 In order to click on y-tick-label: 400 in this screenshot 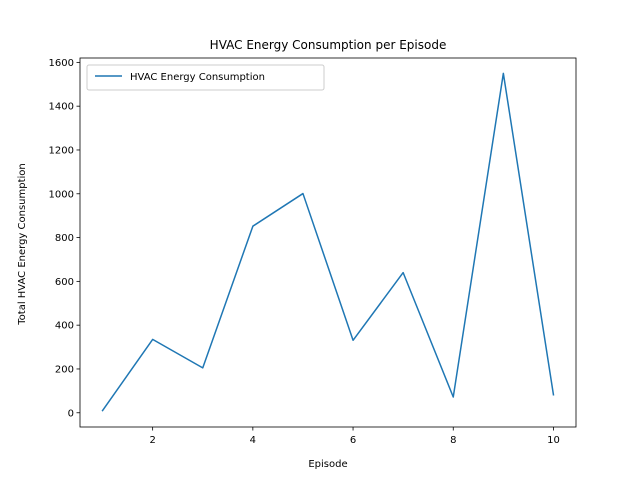, I will do `click(64, 326)`.